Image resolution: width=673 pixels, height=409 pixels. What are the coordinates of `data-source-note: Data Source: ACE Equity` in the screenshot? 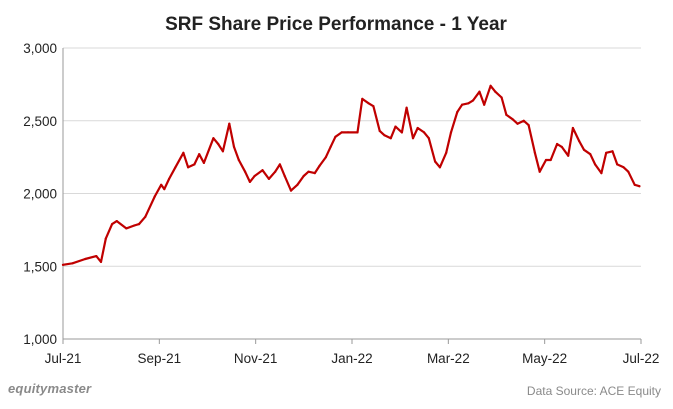 It's located at (593, 391).